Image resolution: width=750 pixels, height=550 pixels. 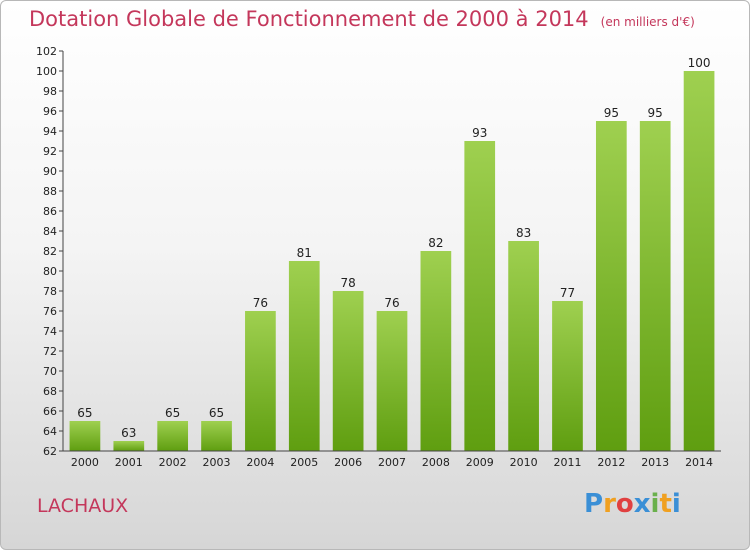 I want to click on bar-2004, so click(x=260, y=381).